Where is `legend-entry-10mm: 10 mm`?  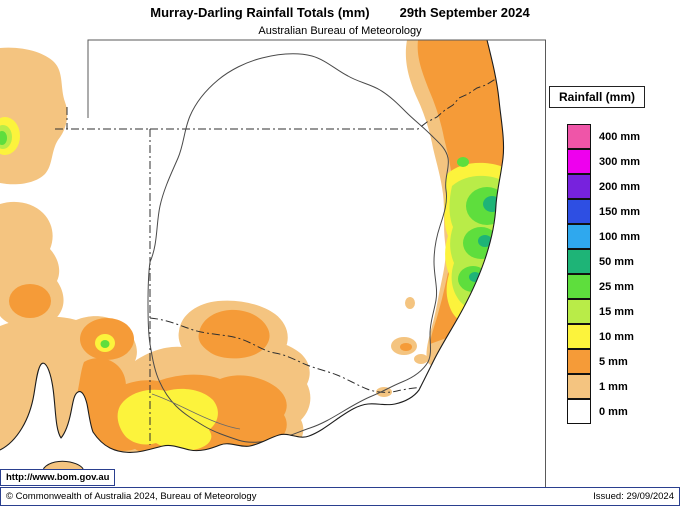
legend-entry-10mm: 10 mm is located at coordinates (622, 336).